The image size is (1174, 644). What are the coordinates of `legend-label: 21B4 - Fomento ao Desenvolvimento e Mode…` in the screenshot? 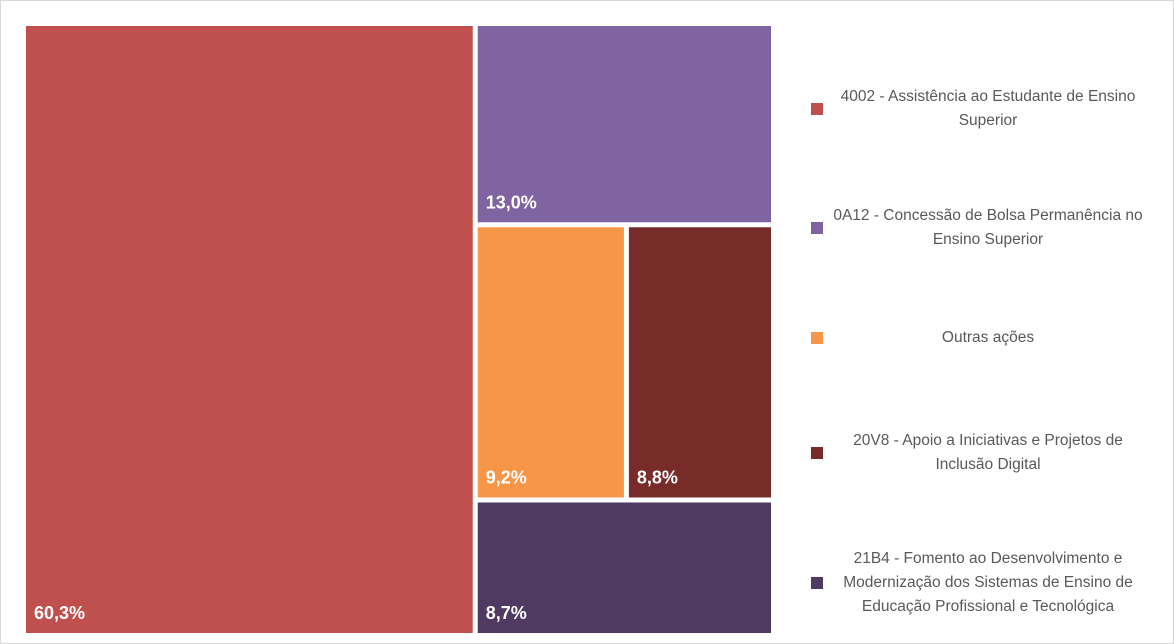 It's located at (988, 582).